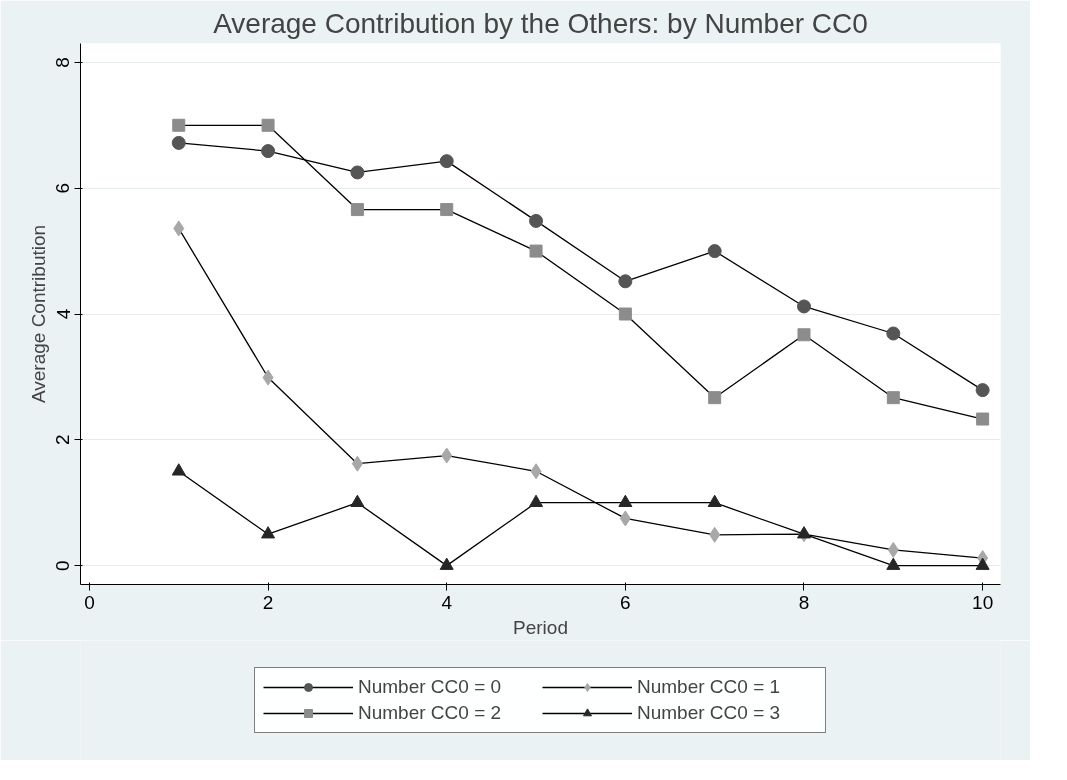  Describe the element at coordinates (89, 602) in the screenshot. I see `x-tick-label: 0` at that location.